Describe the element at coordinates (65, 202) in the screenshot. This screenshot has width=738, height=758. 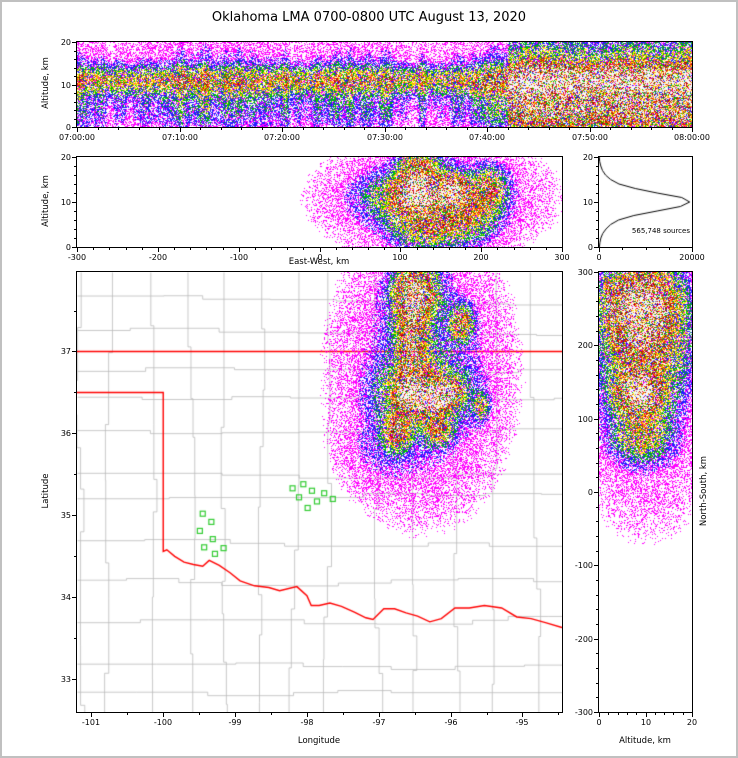
I see `ew-y-tick-label: 10` at that location.